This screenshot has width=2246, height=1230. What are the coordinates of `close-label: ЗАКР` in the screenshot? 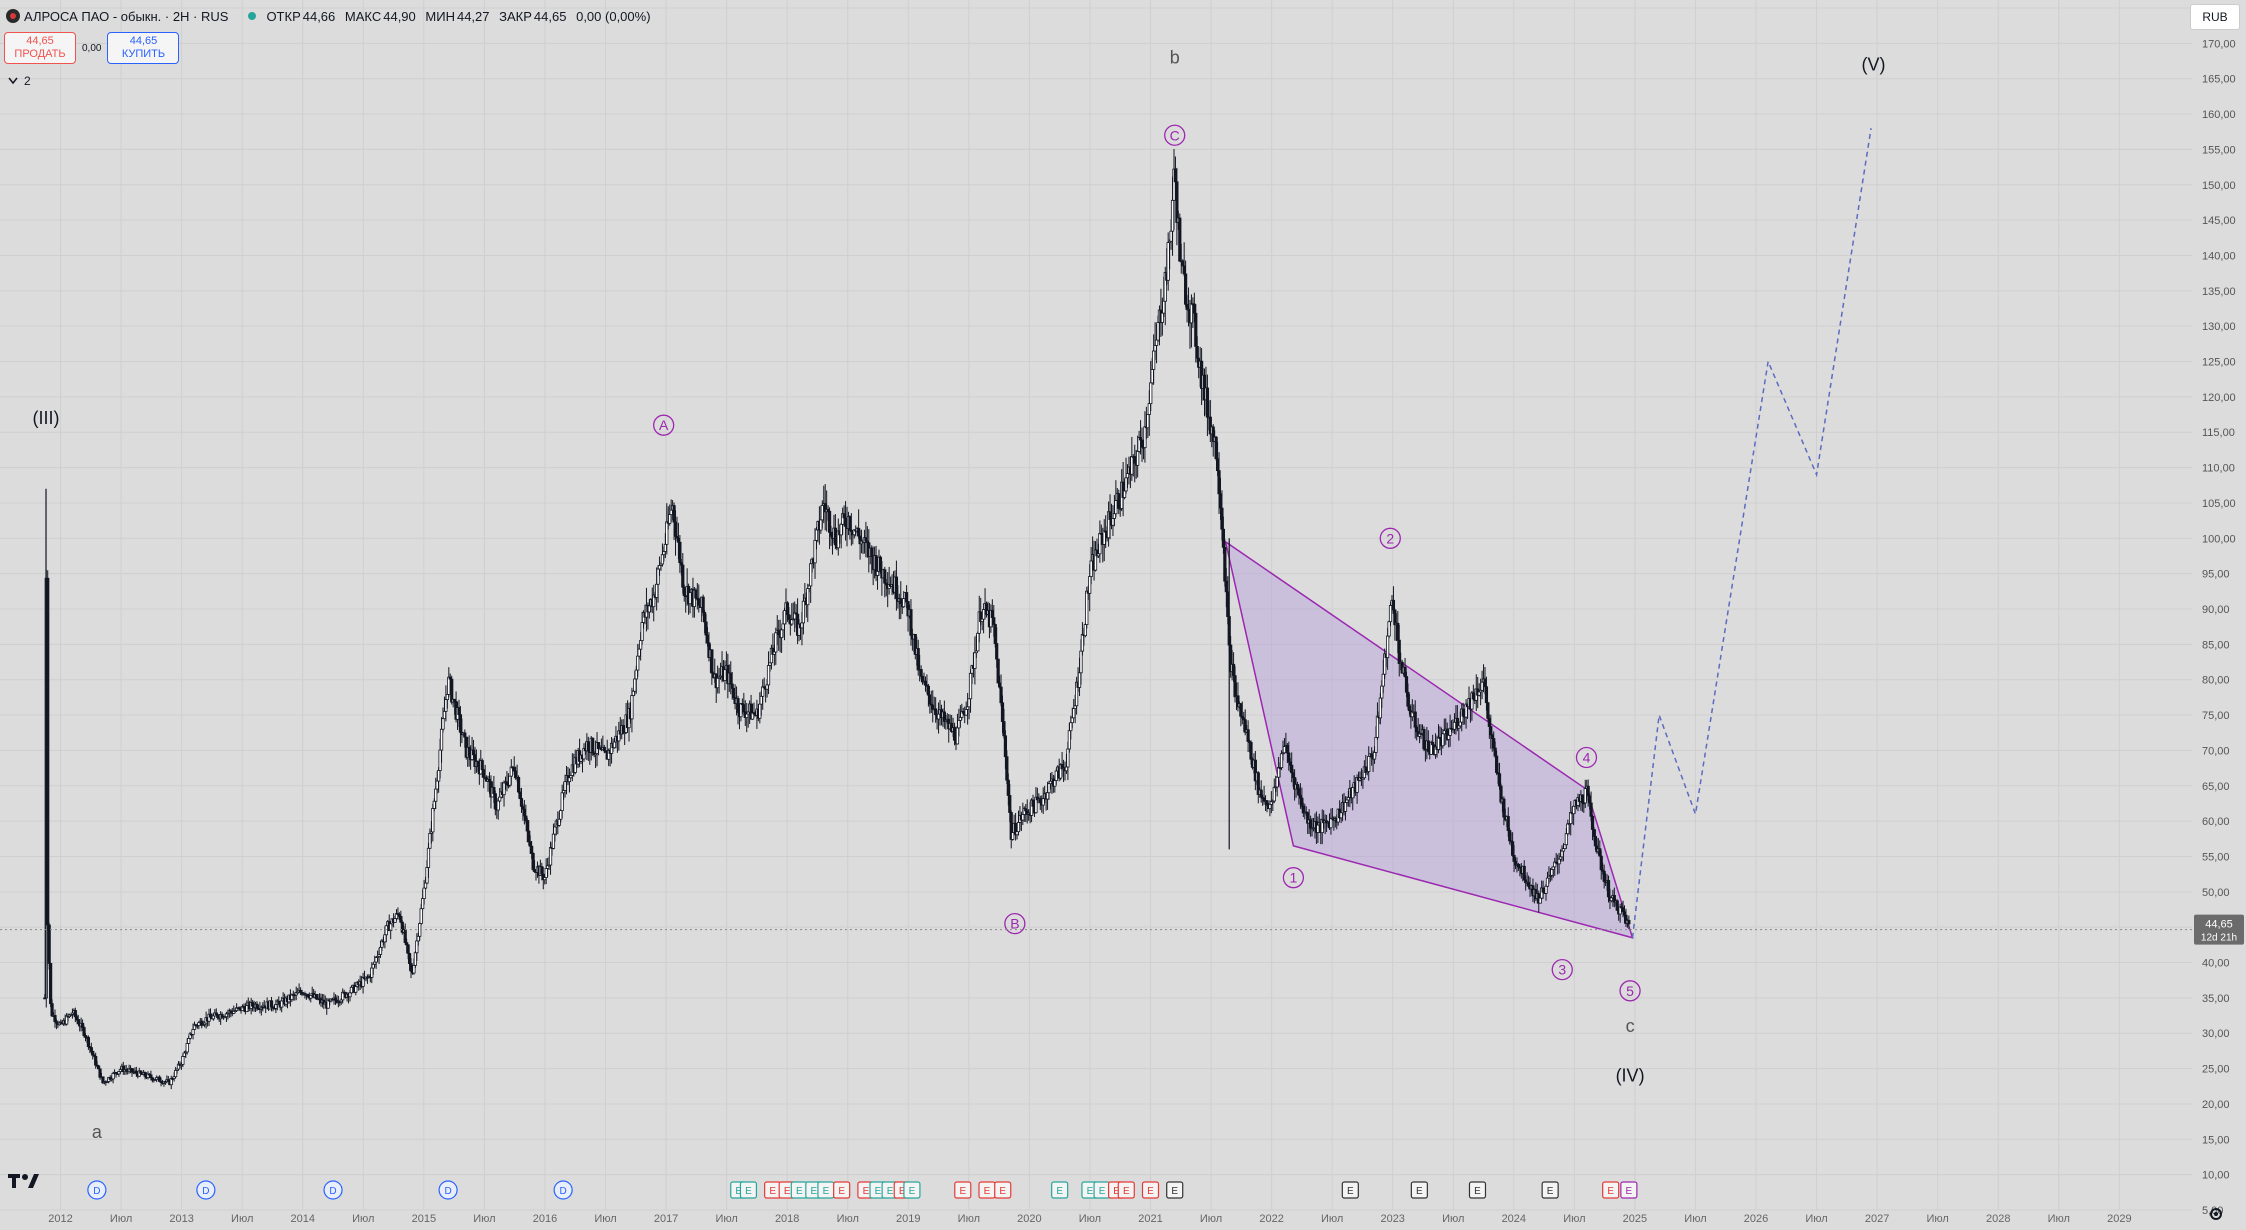 It's located at (515, 16).